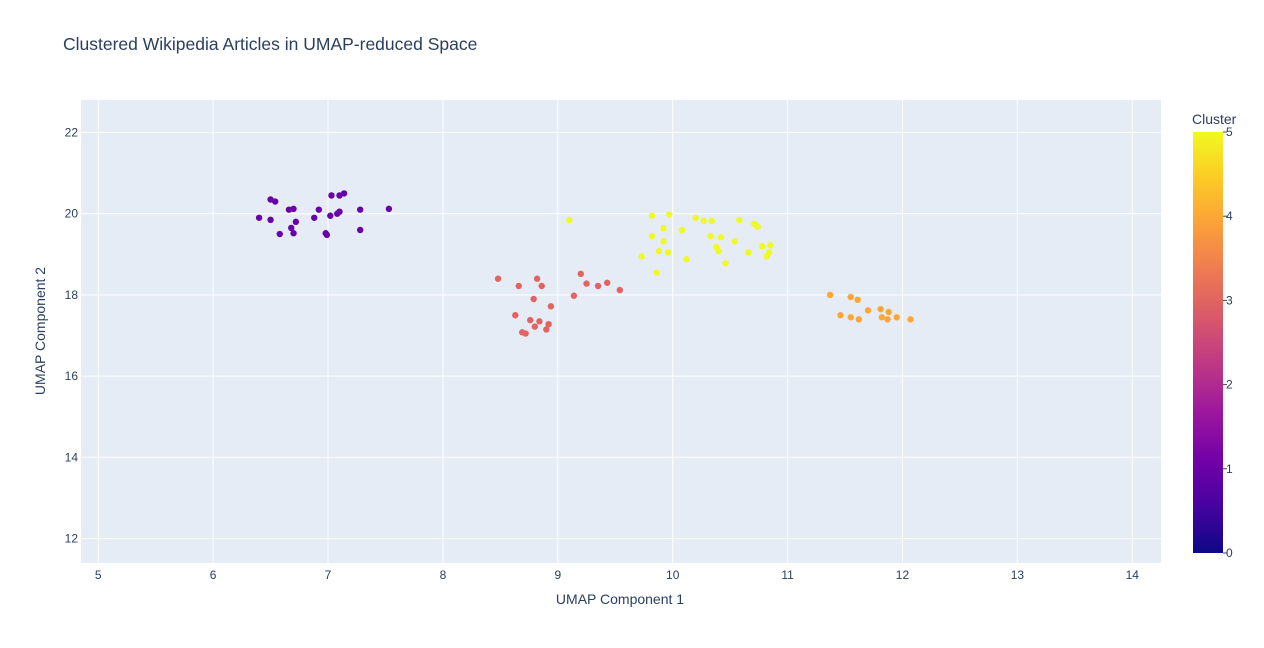 The image size is (1264, 648). What do you see at coordinates (557, 575) in the screenshot?
I see `x-tick-label: 9` at bounding box center [557, 575].